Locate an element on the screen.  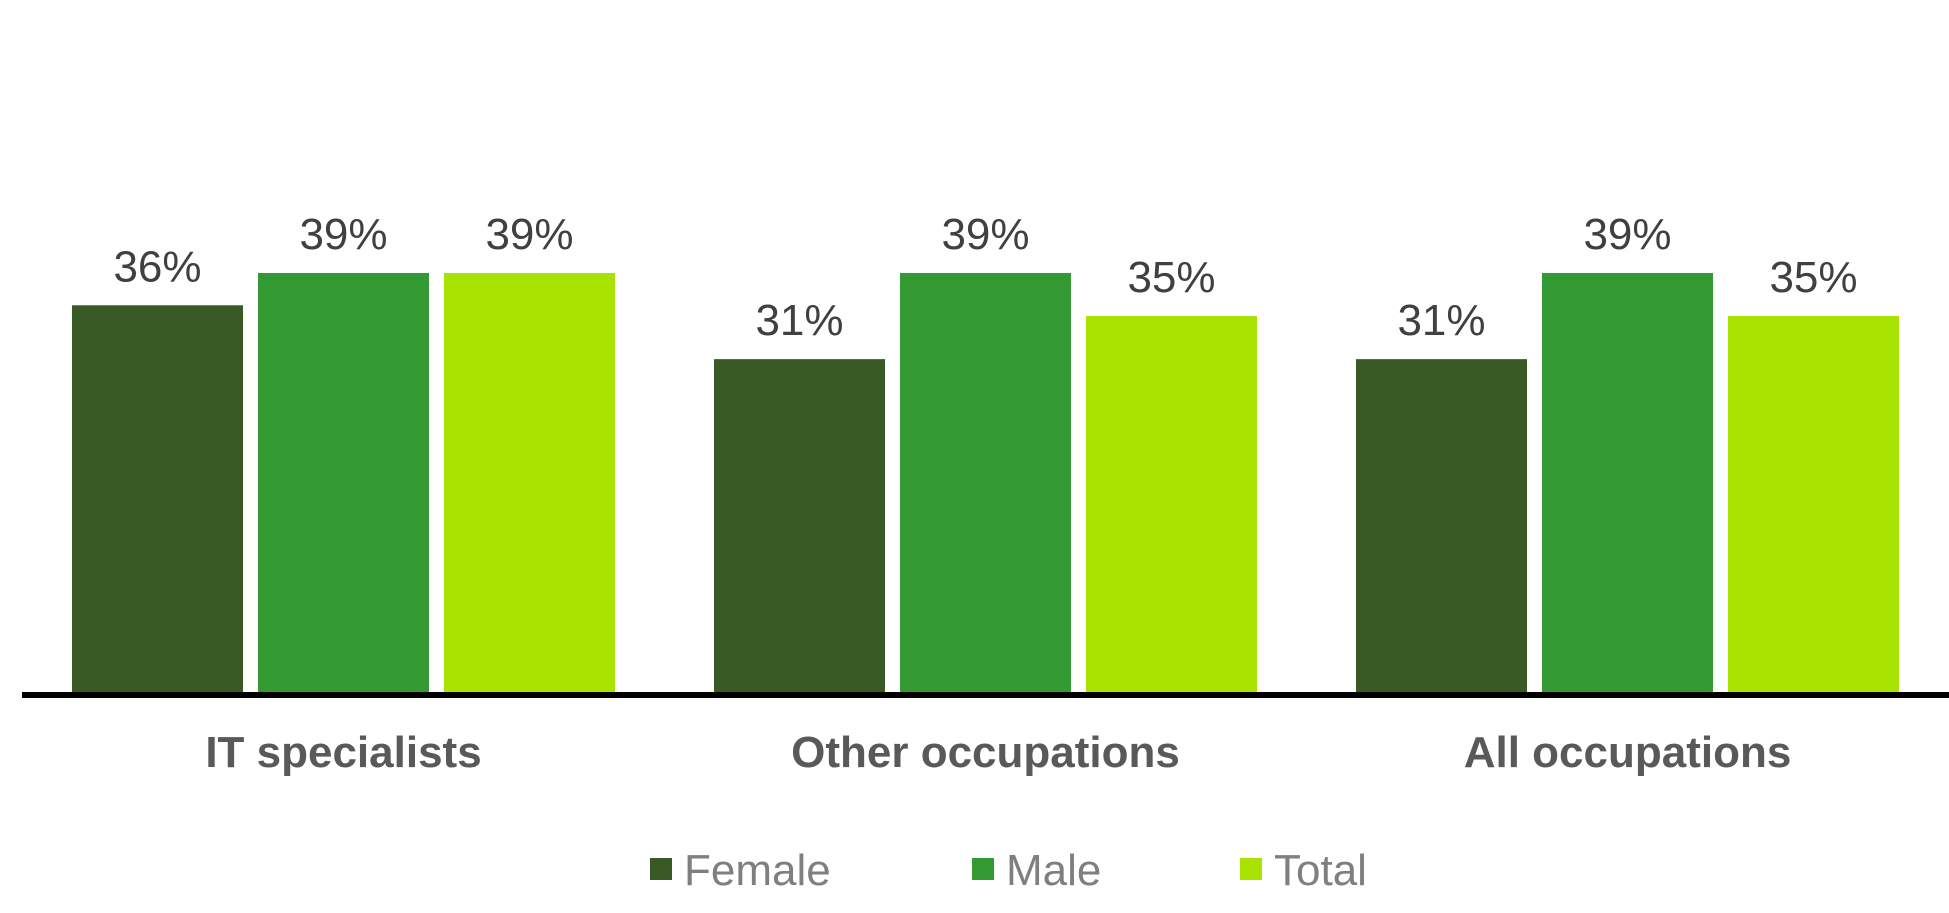
data-label-male-3: 39% is located at coordinates (1627, 234).